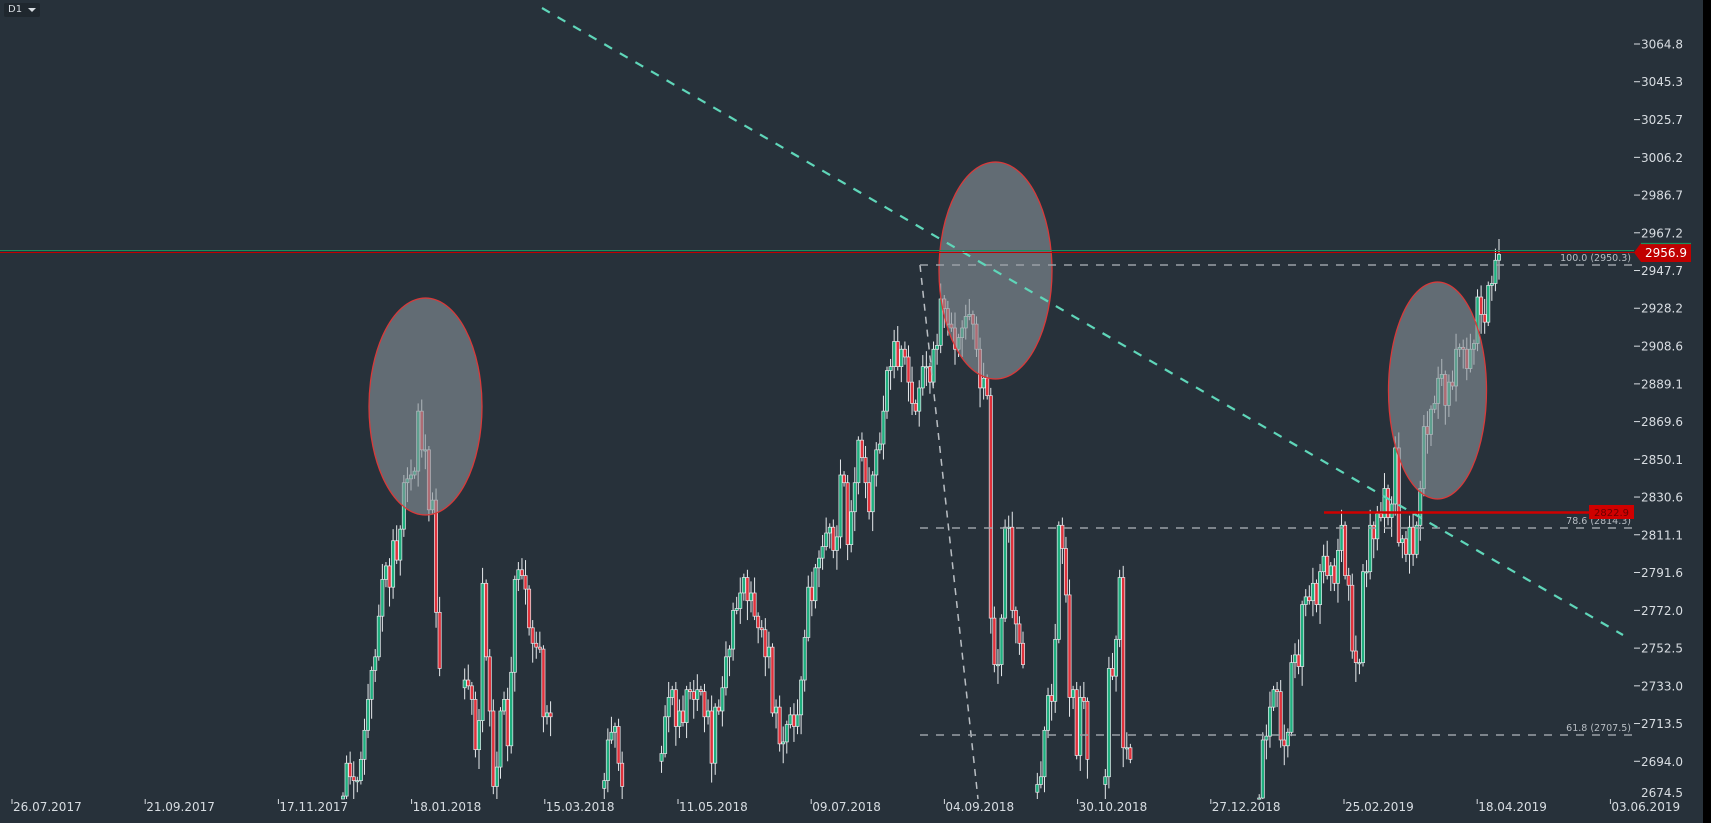 The height and width of the screenshot is (823, 1711). Describe the element at coordinates (1246, 807) in the screenshot. I see `time-tick-label: 27.12.2018` at that location.